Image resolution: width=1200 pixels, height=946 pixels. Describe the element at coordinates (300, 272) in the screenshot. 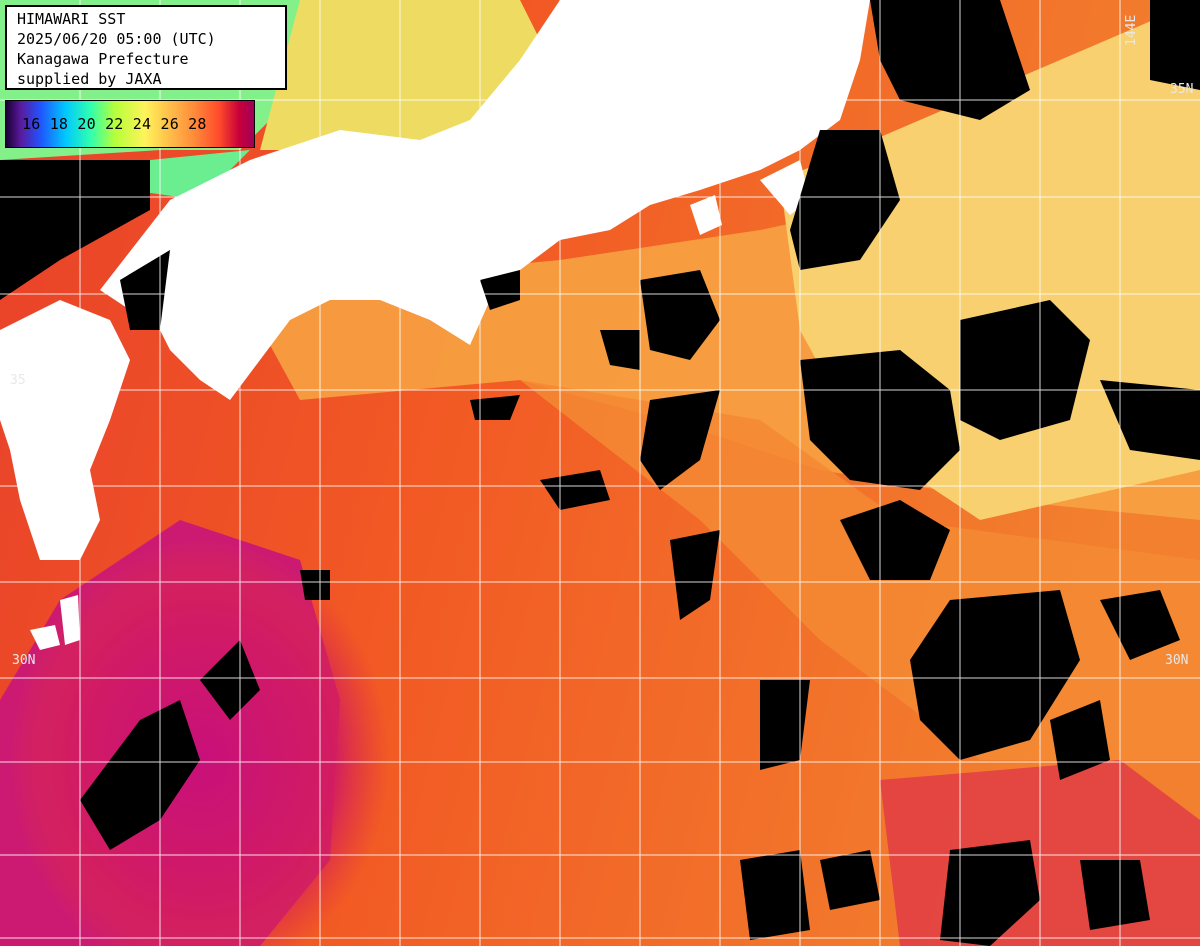

I see `land-shikoku` at that location.